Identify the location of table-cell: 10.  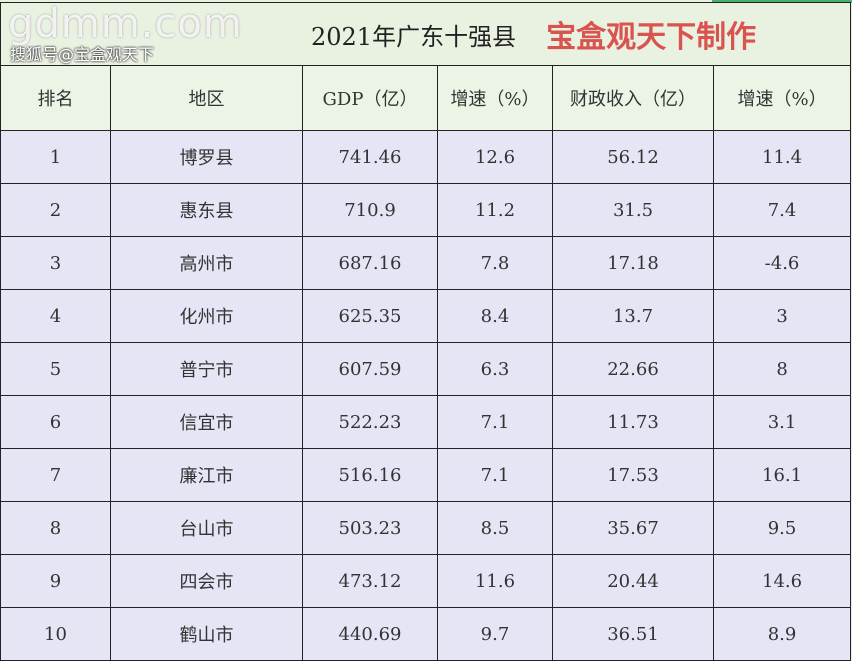
(55, 634).